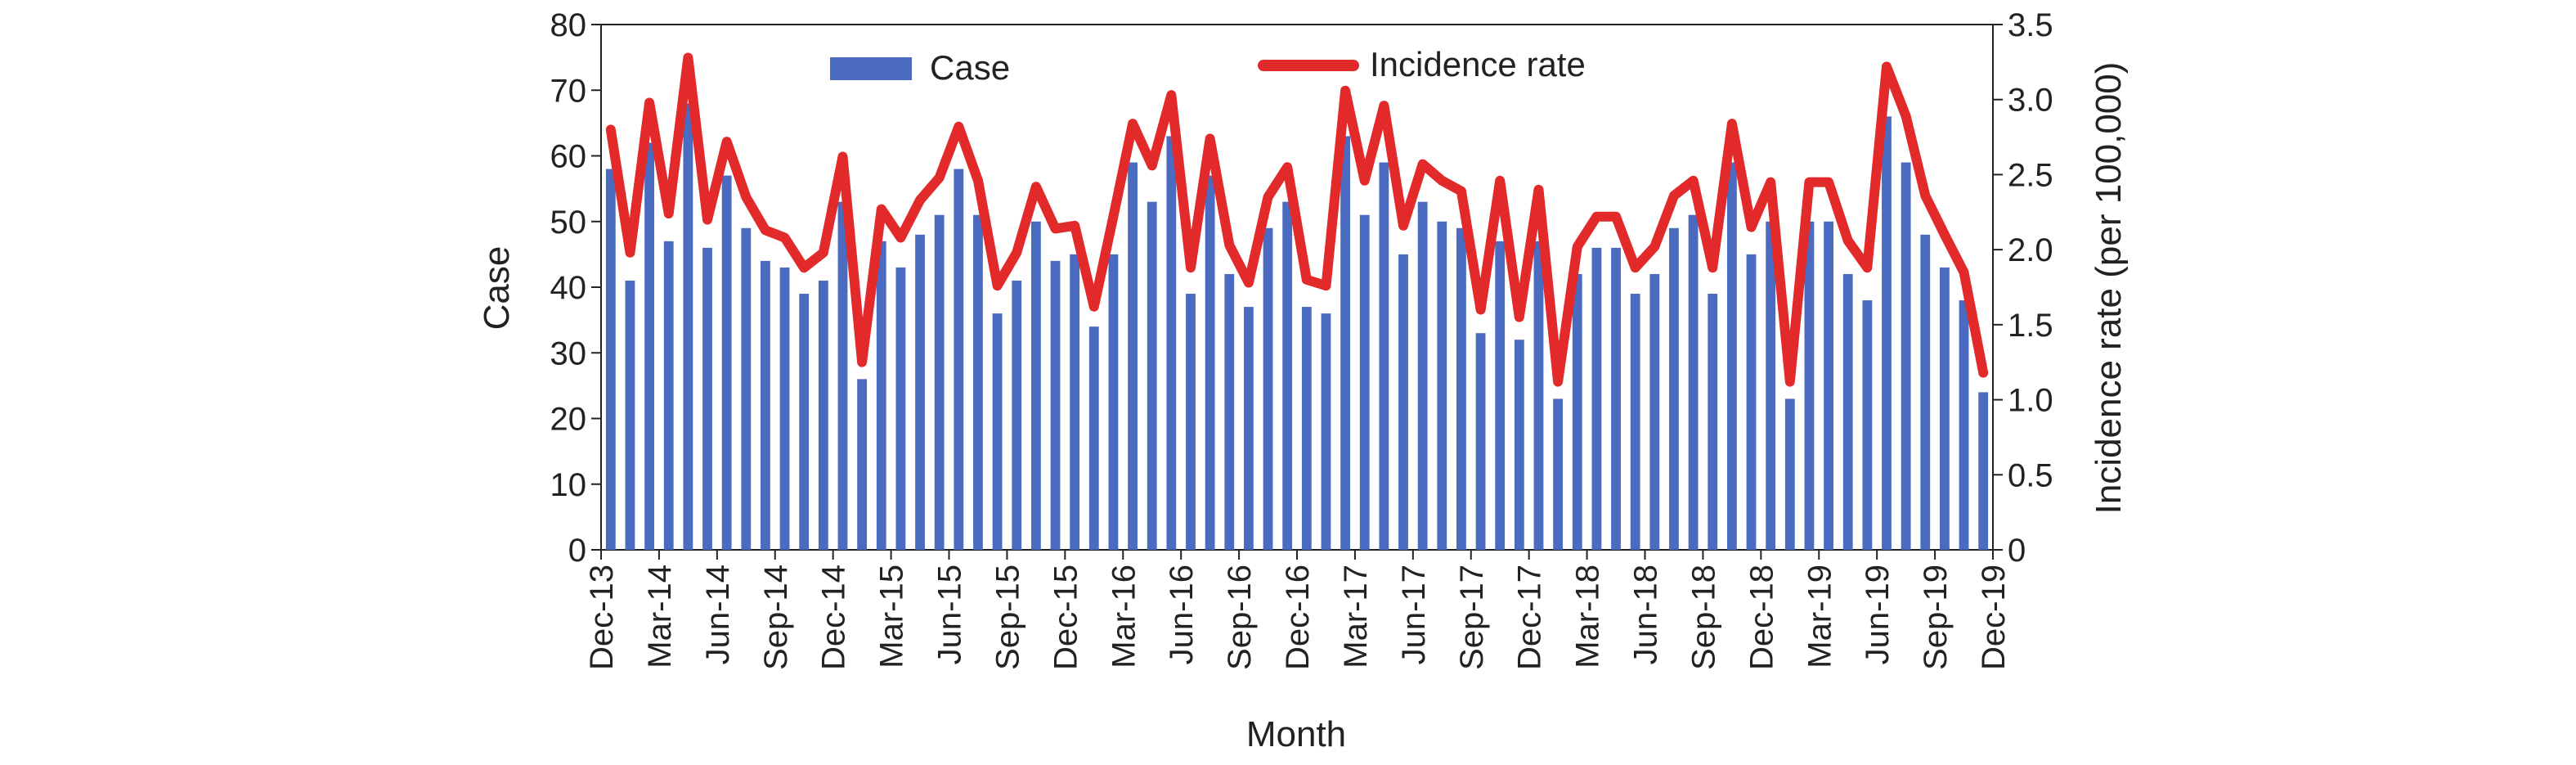  I want to click on y2-tick-label: 3.5, so click(2031, 25).